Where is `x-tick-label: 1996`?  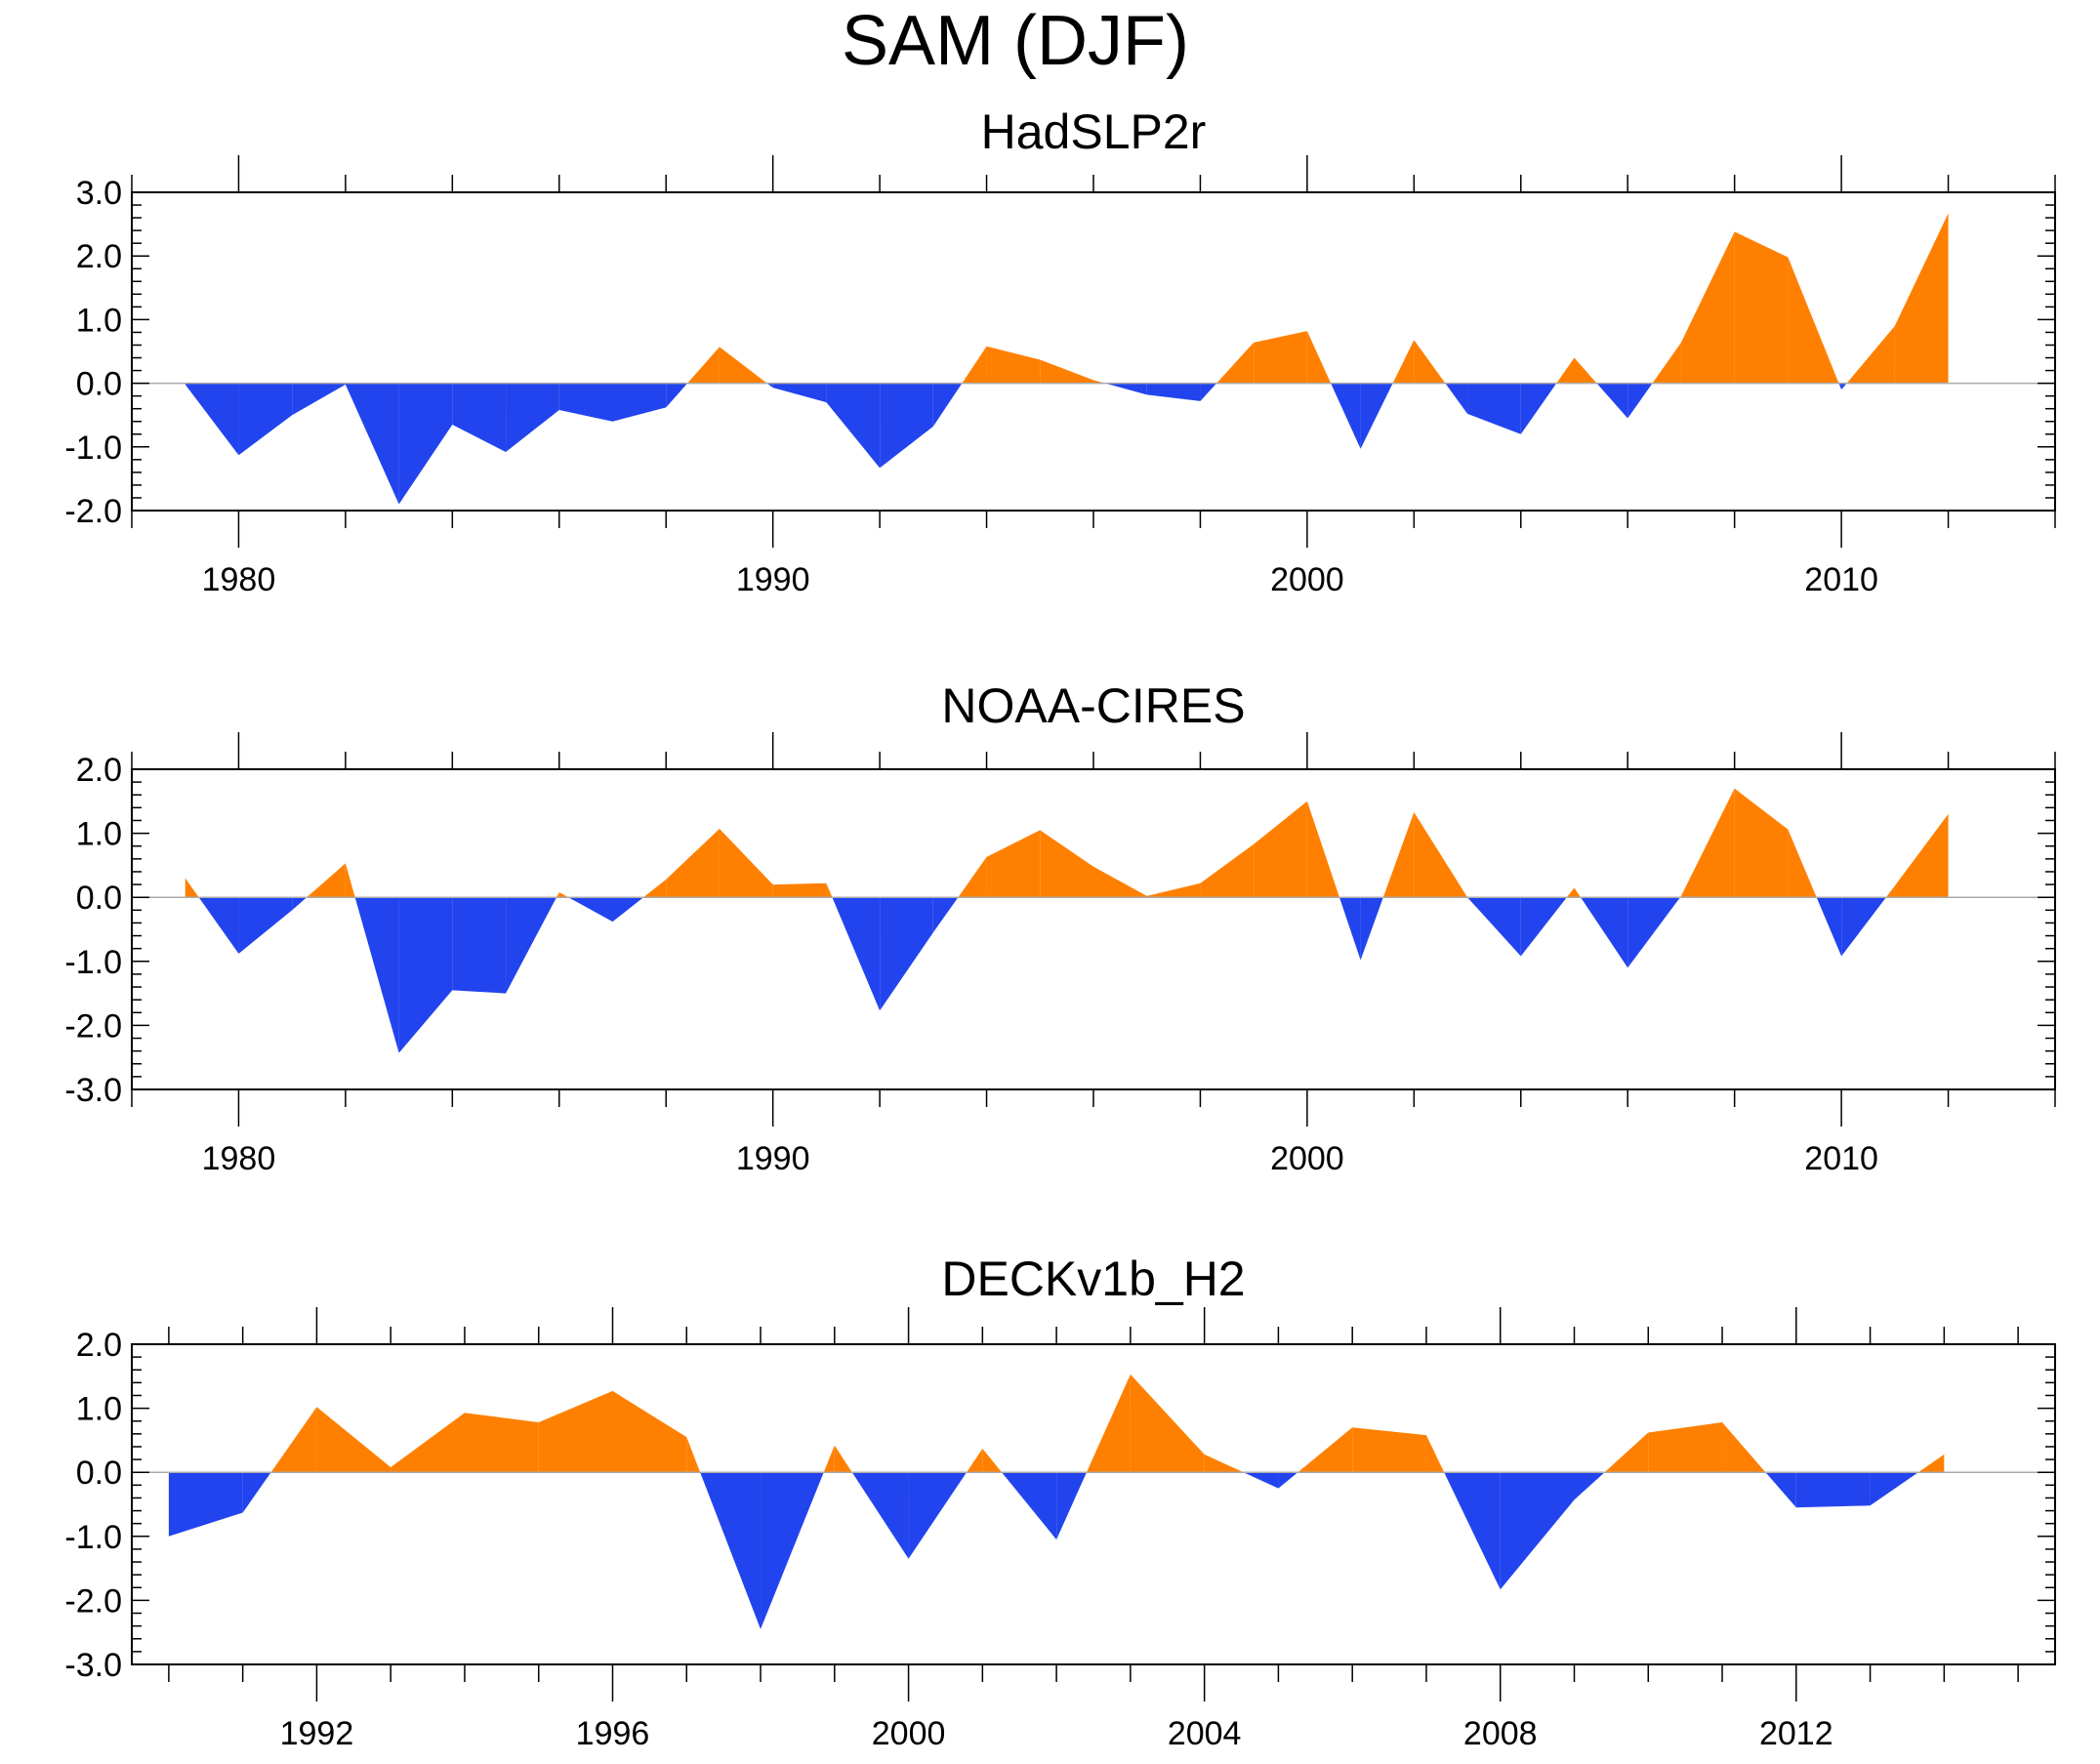 x-tick-label: 1996 is located at coordinates (613, 1733).